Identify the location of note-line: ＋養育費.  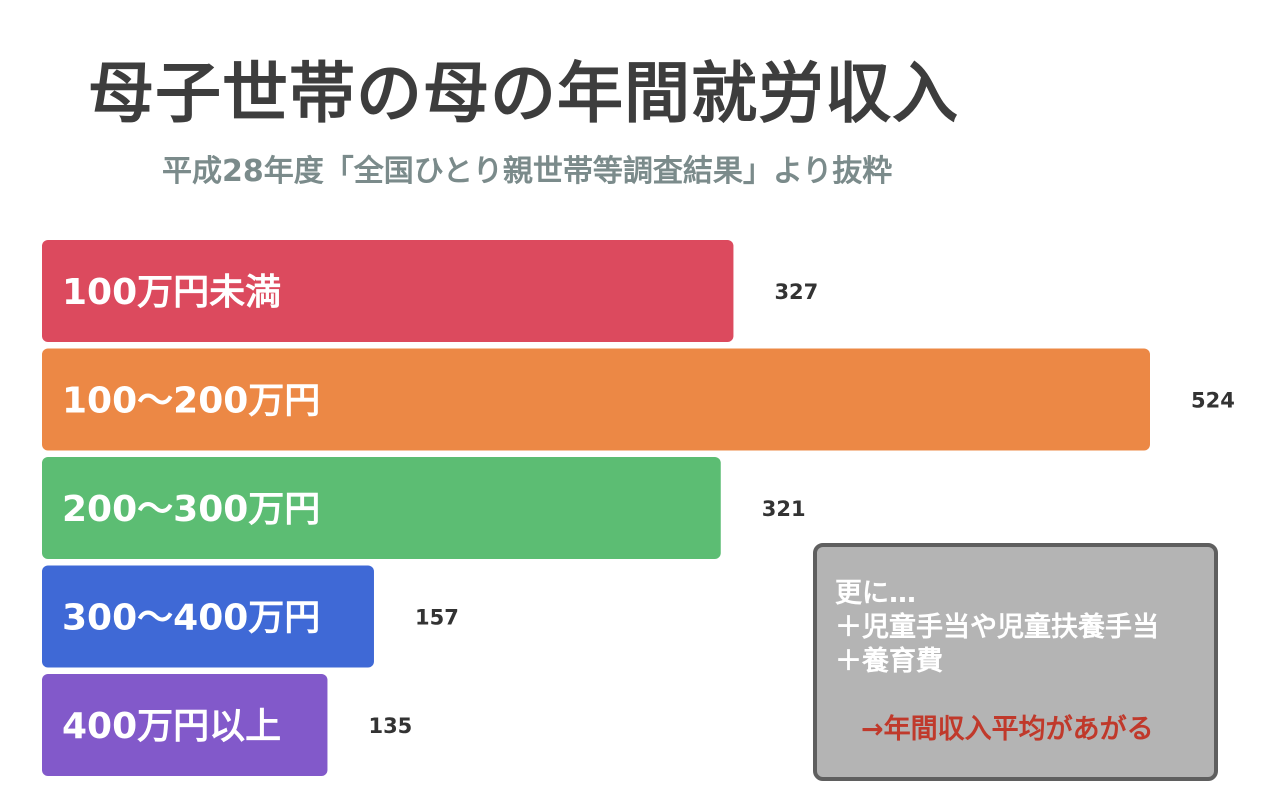
(889, 661).